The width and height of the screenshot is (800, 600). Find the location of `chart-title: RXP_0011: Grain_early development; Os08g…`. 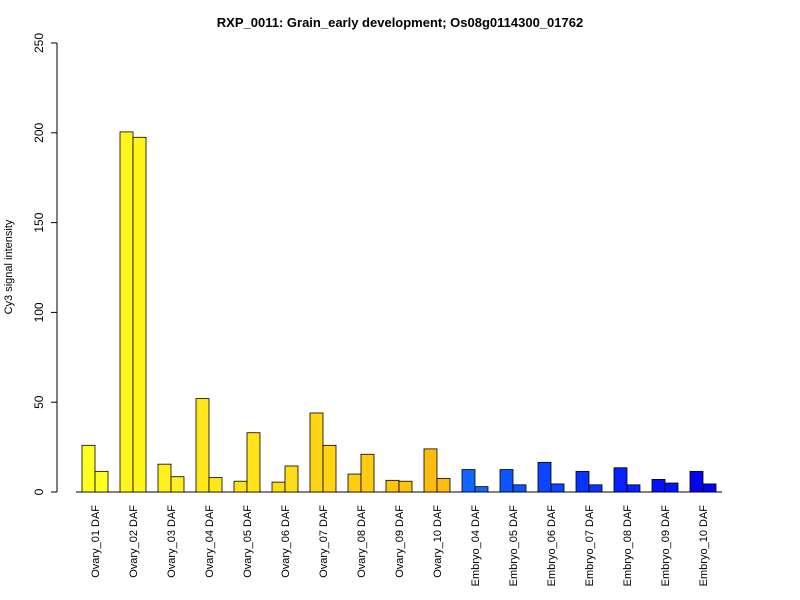

chart-title: RXP_0011: Grain_early development; Os08g… is located at coordinates (400, 22).